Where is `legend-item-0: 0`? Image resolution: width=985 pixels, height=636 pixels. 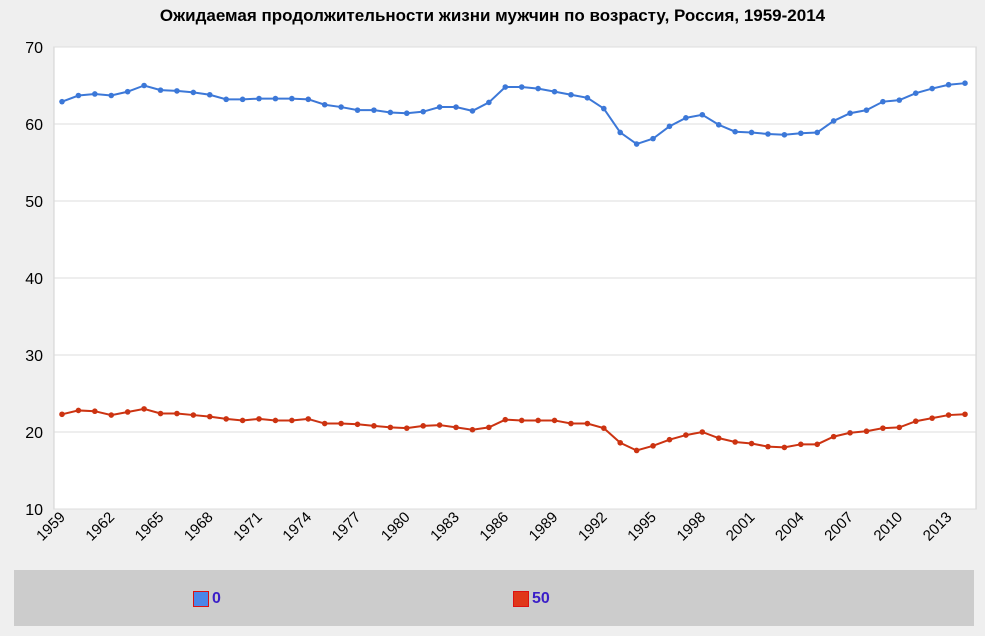 legend-item-0: 0 is located at coordinates (207, 599).